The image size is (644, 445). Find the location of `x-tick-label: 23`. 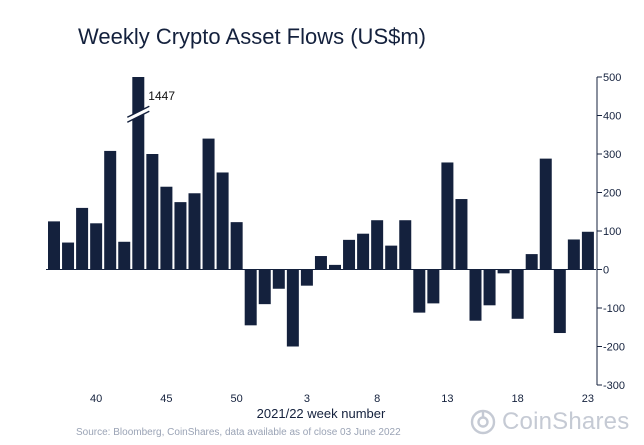

x-tick-label: 23 is located at coordinates (588, 399).